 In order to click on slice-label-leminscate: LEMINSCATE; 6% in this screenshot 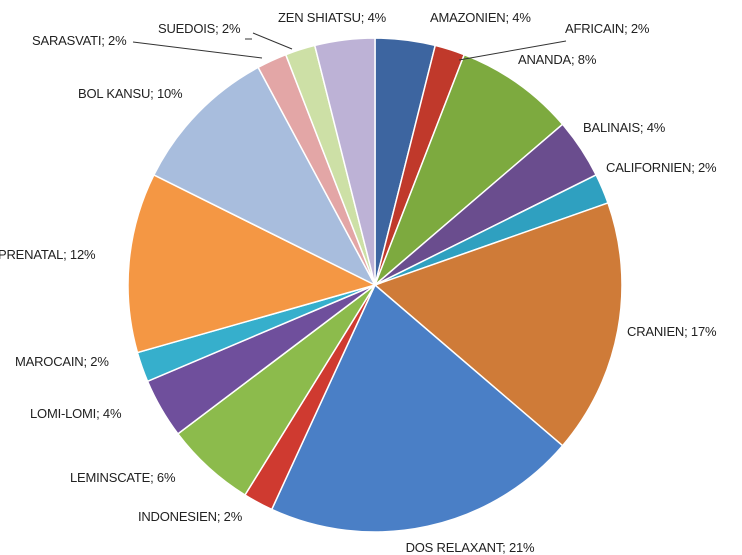, I will do `click(123, 477)`.